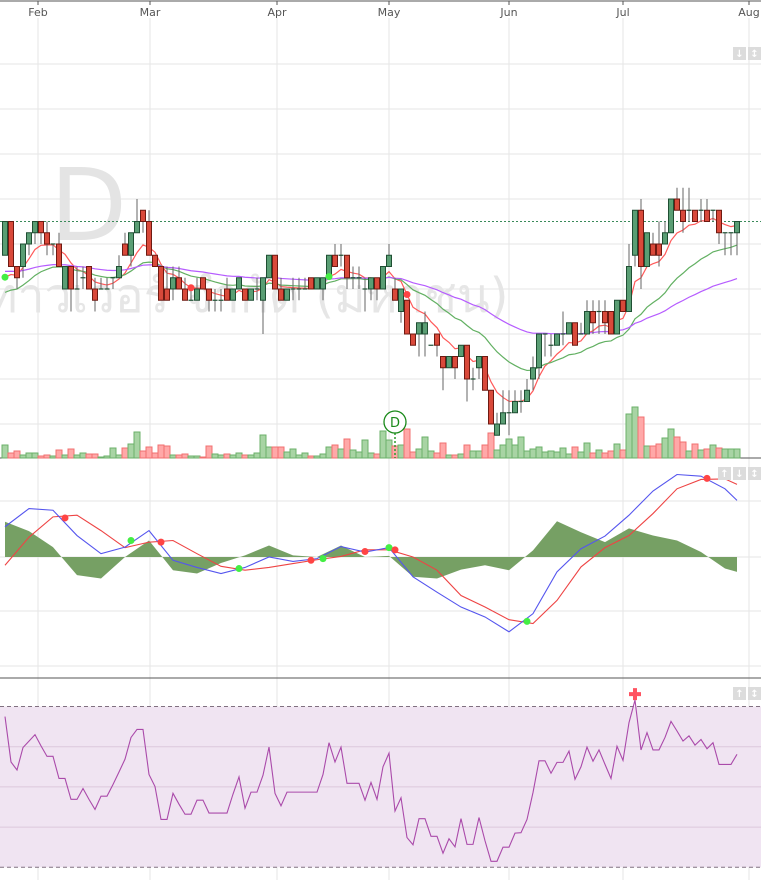  I want to click on panel-buttons: ↕ ↓ ↕ ↓ ↑ ↕ ↑, so click(739, 373).